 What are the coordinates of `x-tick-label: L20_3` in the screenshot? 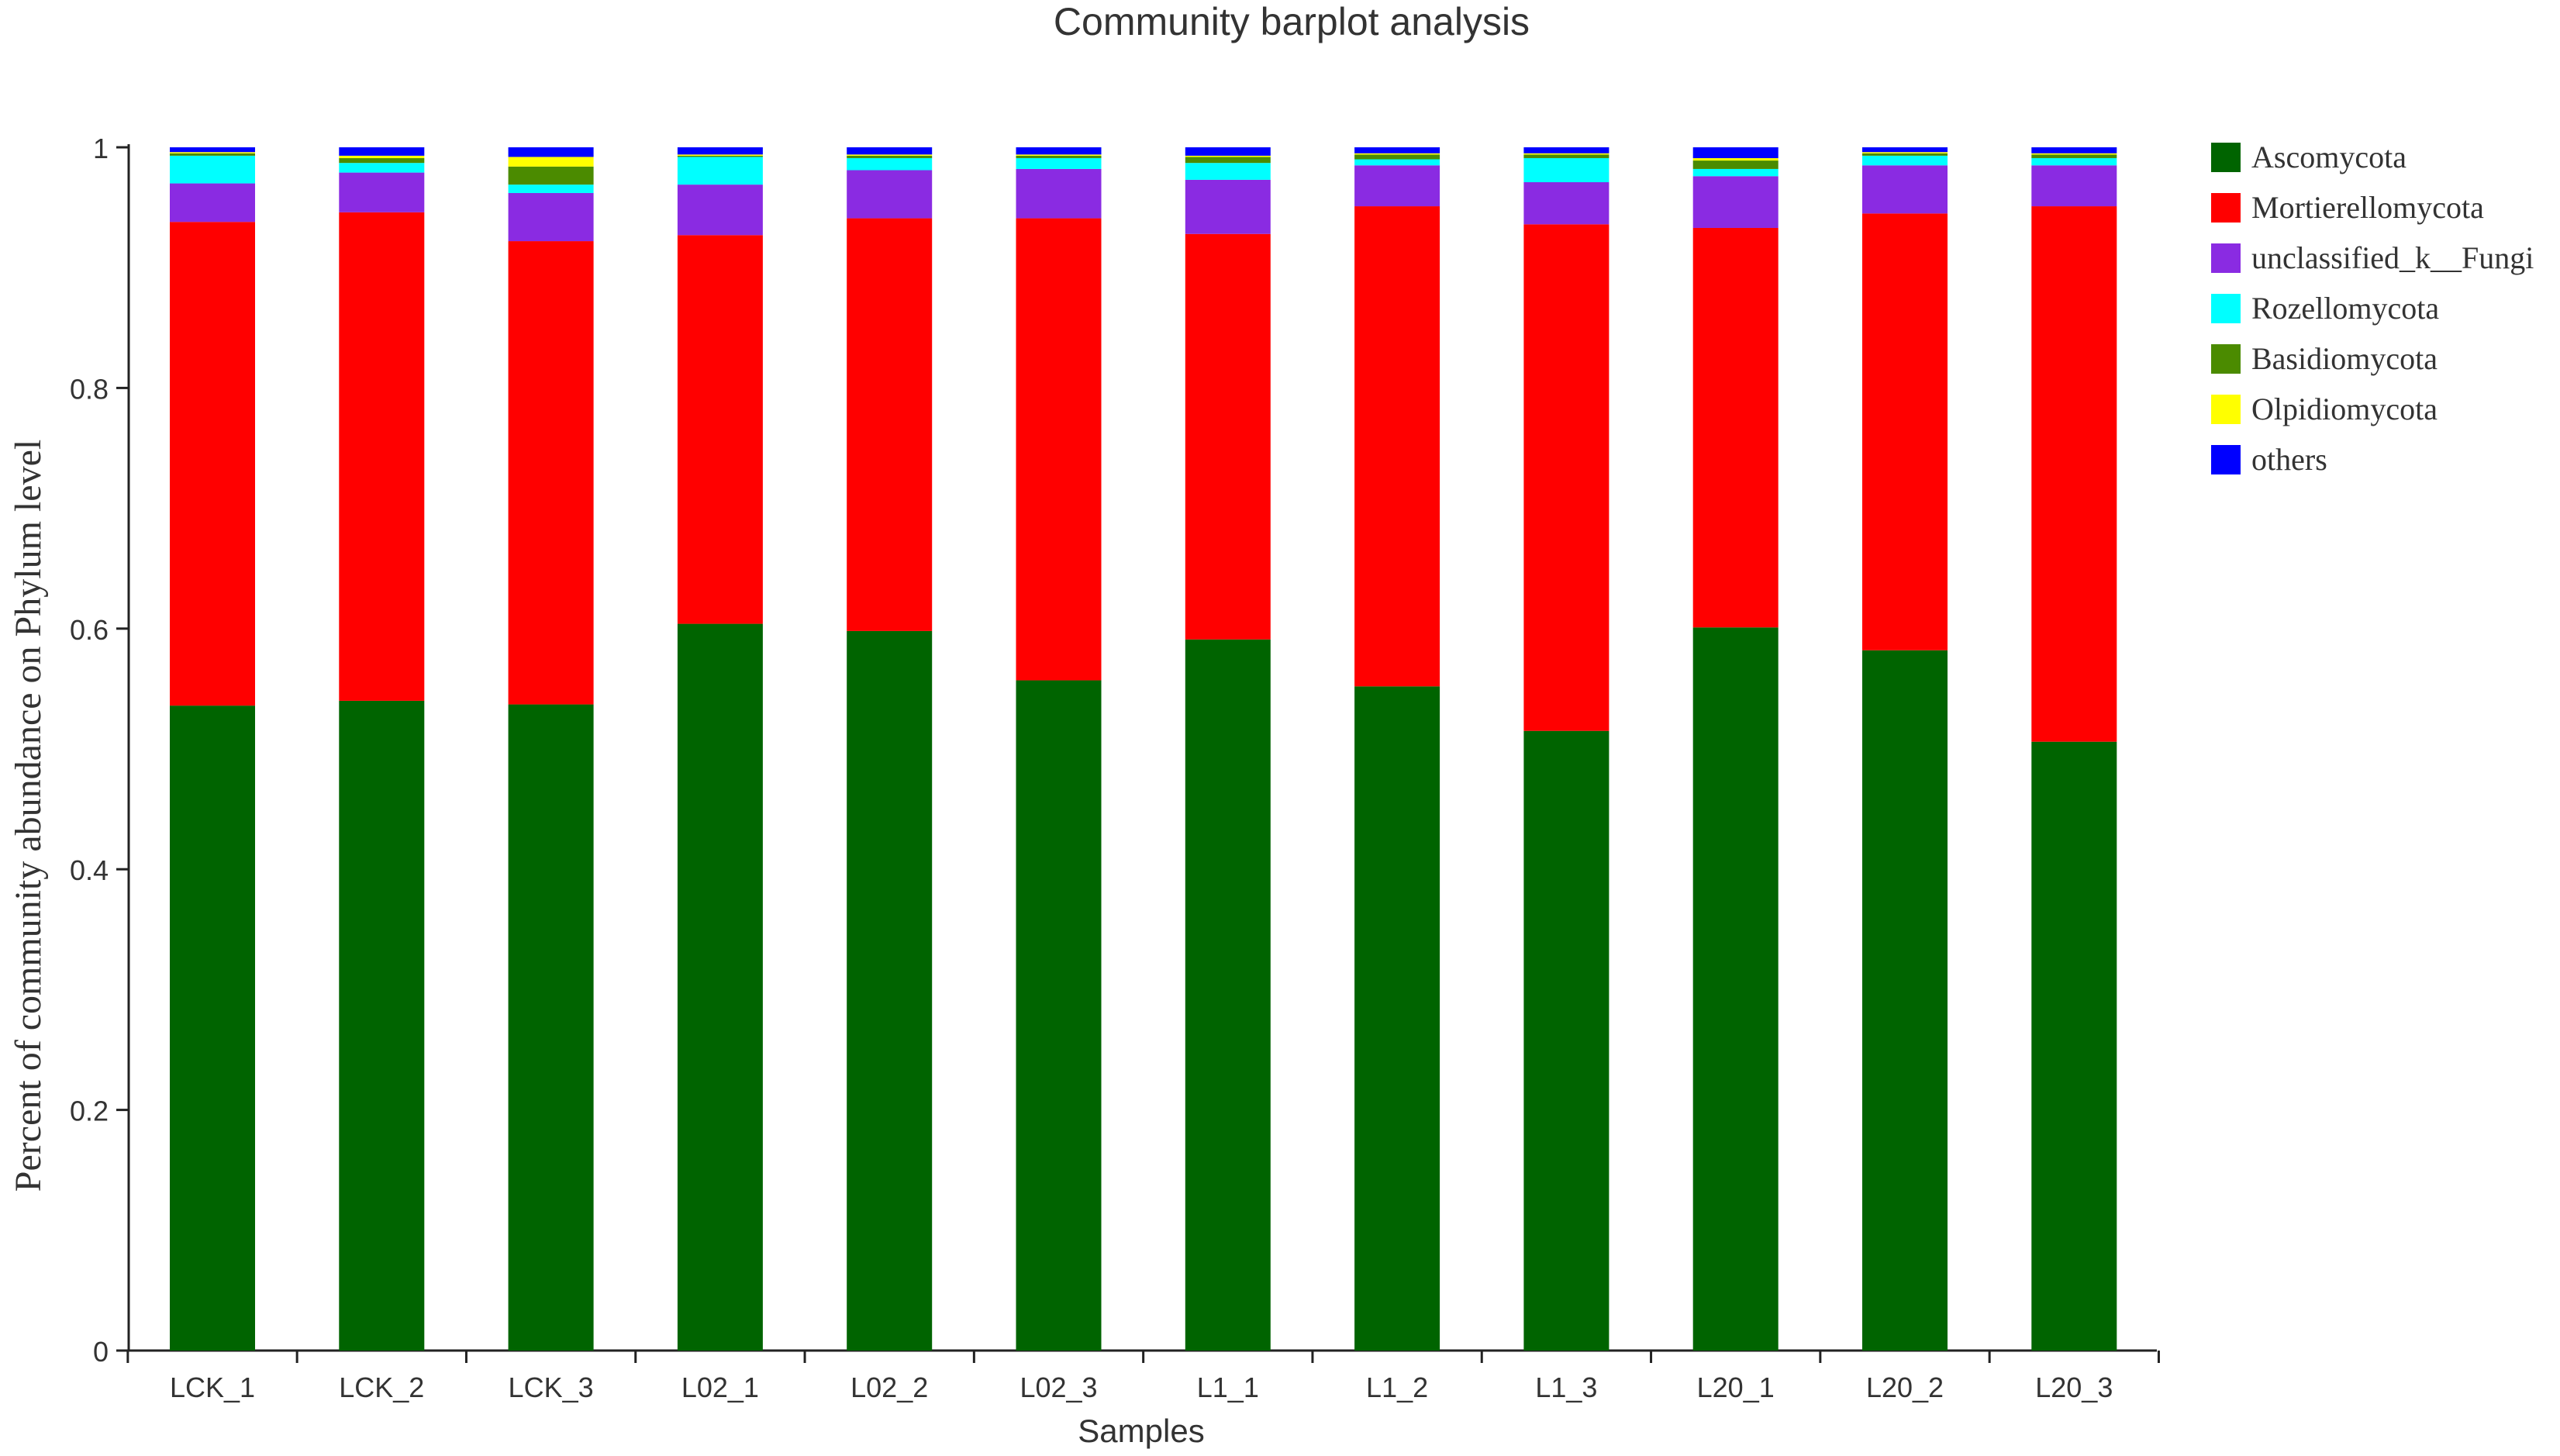 It's located at (2074, 1387).